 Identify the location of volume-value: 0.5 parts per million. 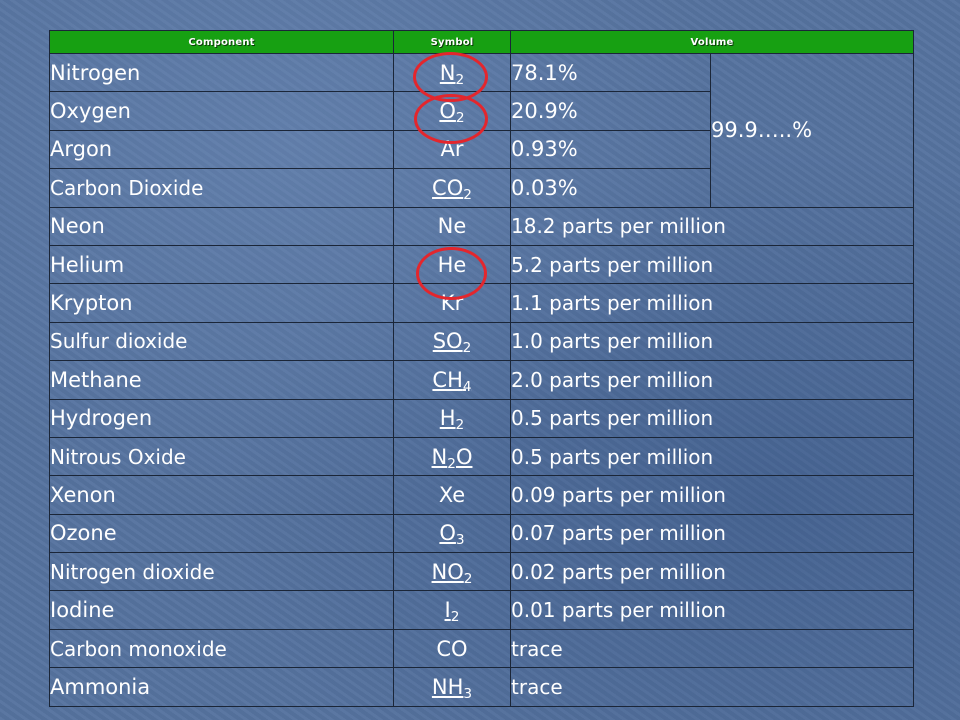
(612, 456).